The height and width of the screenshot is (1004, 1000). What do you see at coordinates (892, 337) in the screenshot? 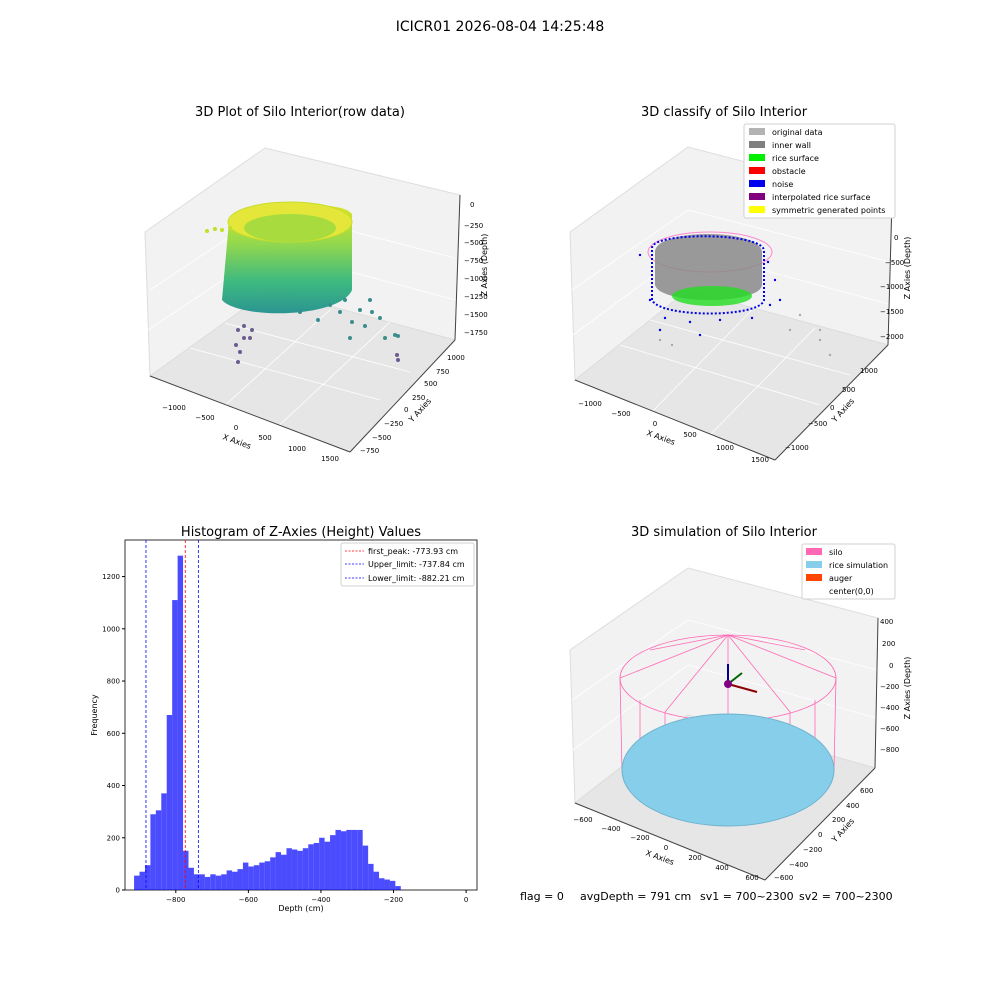
I see `svg-text: −2000` at bounding box center [892, 337].